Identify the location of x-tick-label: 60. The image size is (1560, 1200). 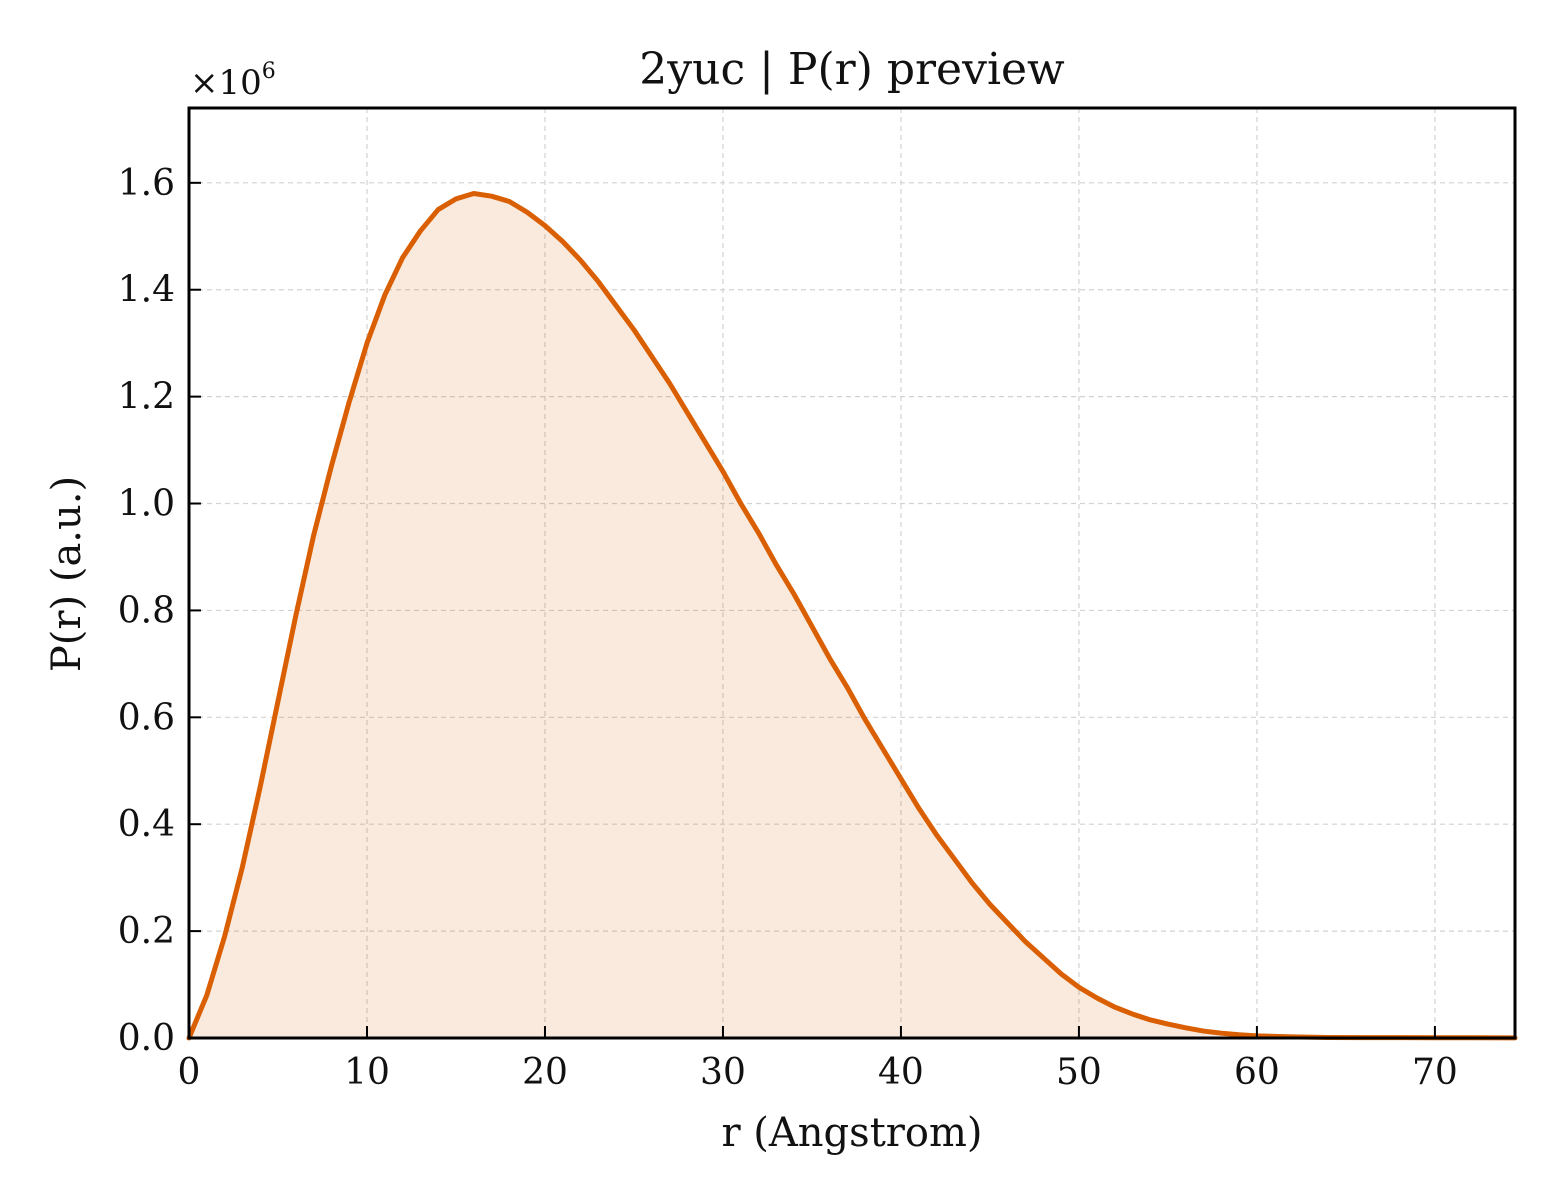
(1257, 1072).